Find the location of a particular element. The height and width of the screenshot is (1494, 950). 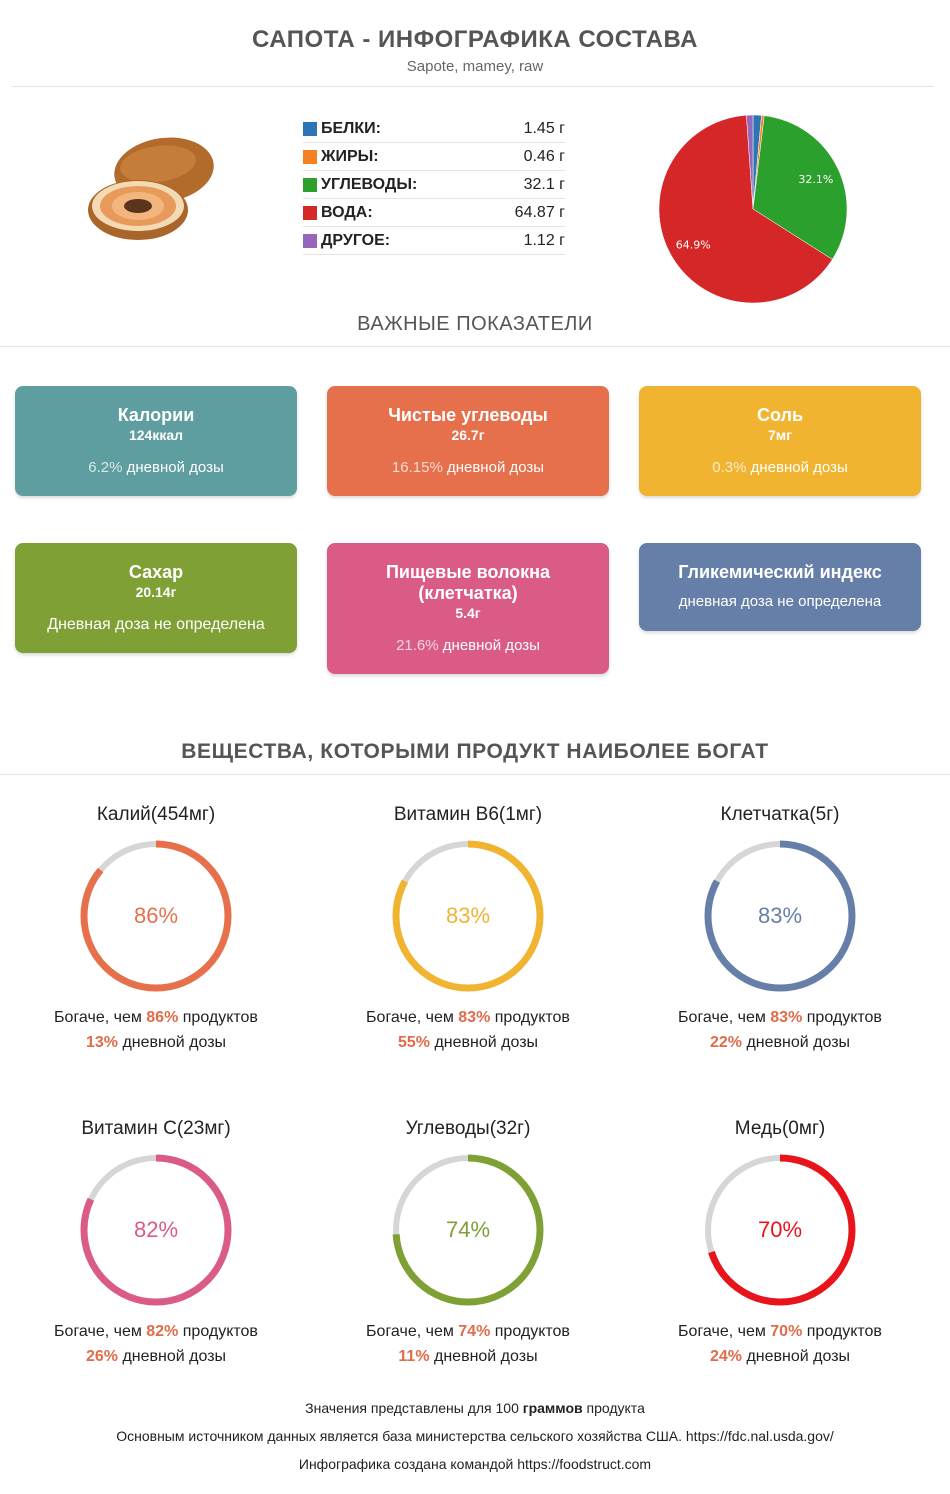

card-title: Гликемический индекс is located at coordinates (780, 572).